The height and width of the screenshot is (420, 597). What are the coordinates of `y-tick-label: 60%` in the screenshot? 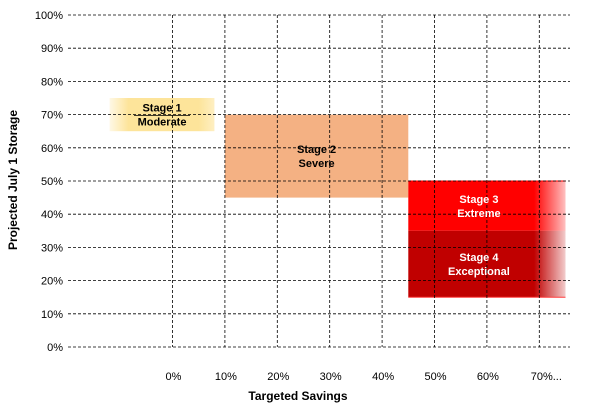 It's located at (52, 149).